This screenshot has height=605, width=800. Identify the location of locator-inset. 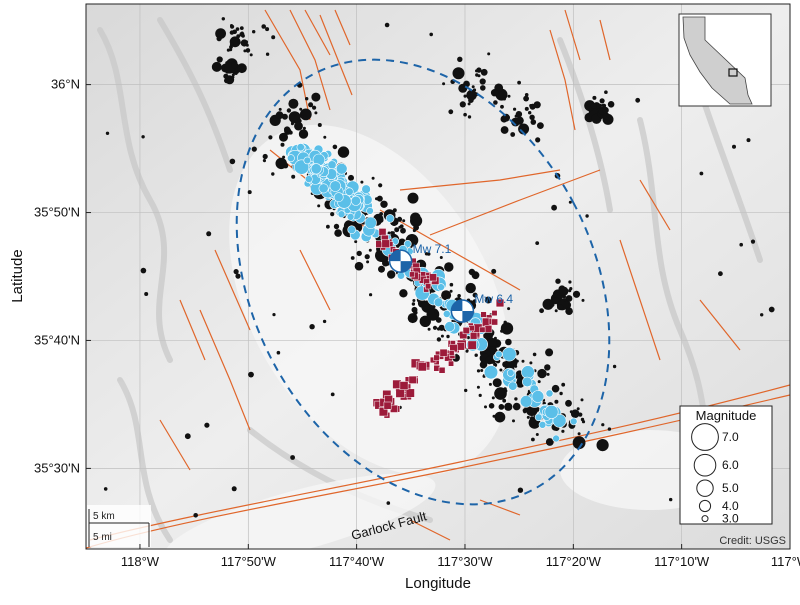
(725, 60).